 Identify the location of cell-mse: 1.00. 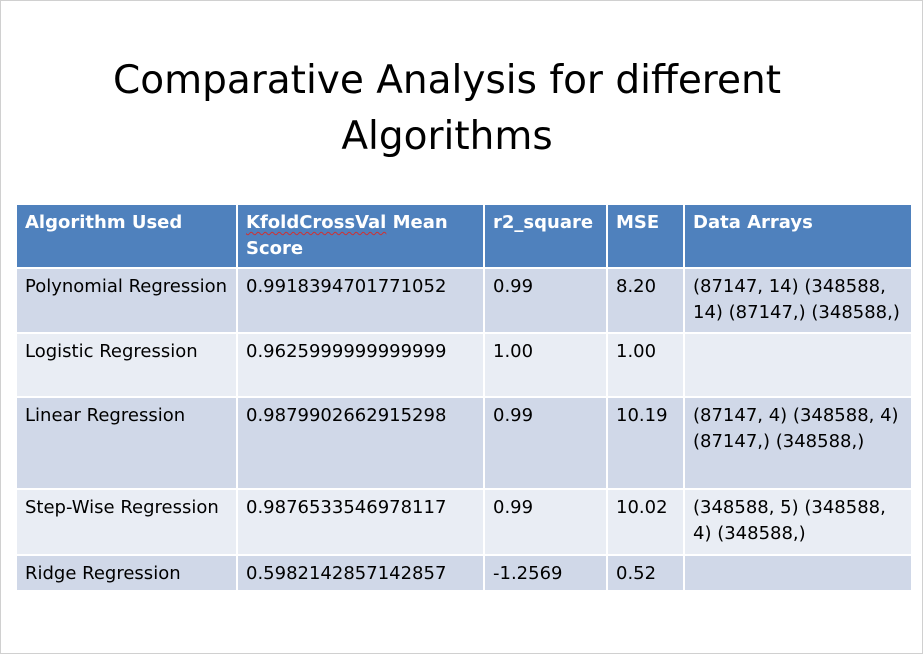
(645, 365).